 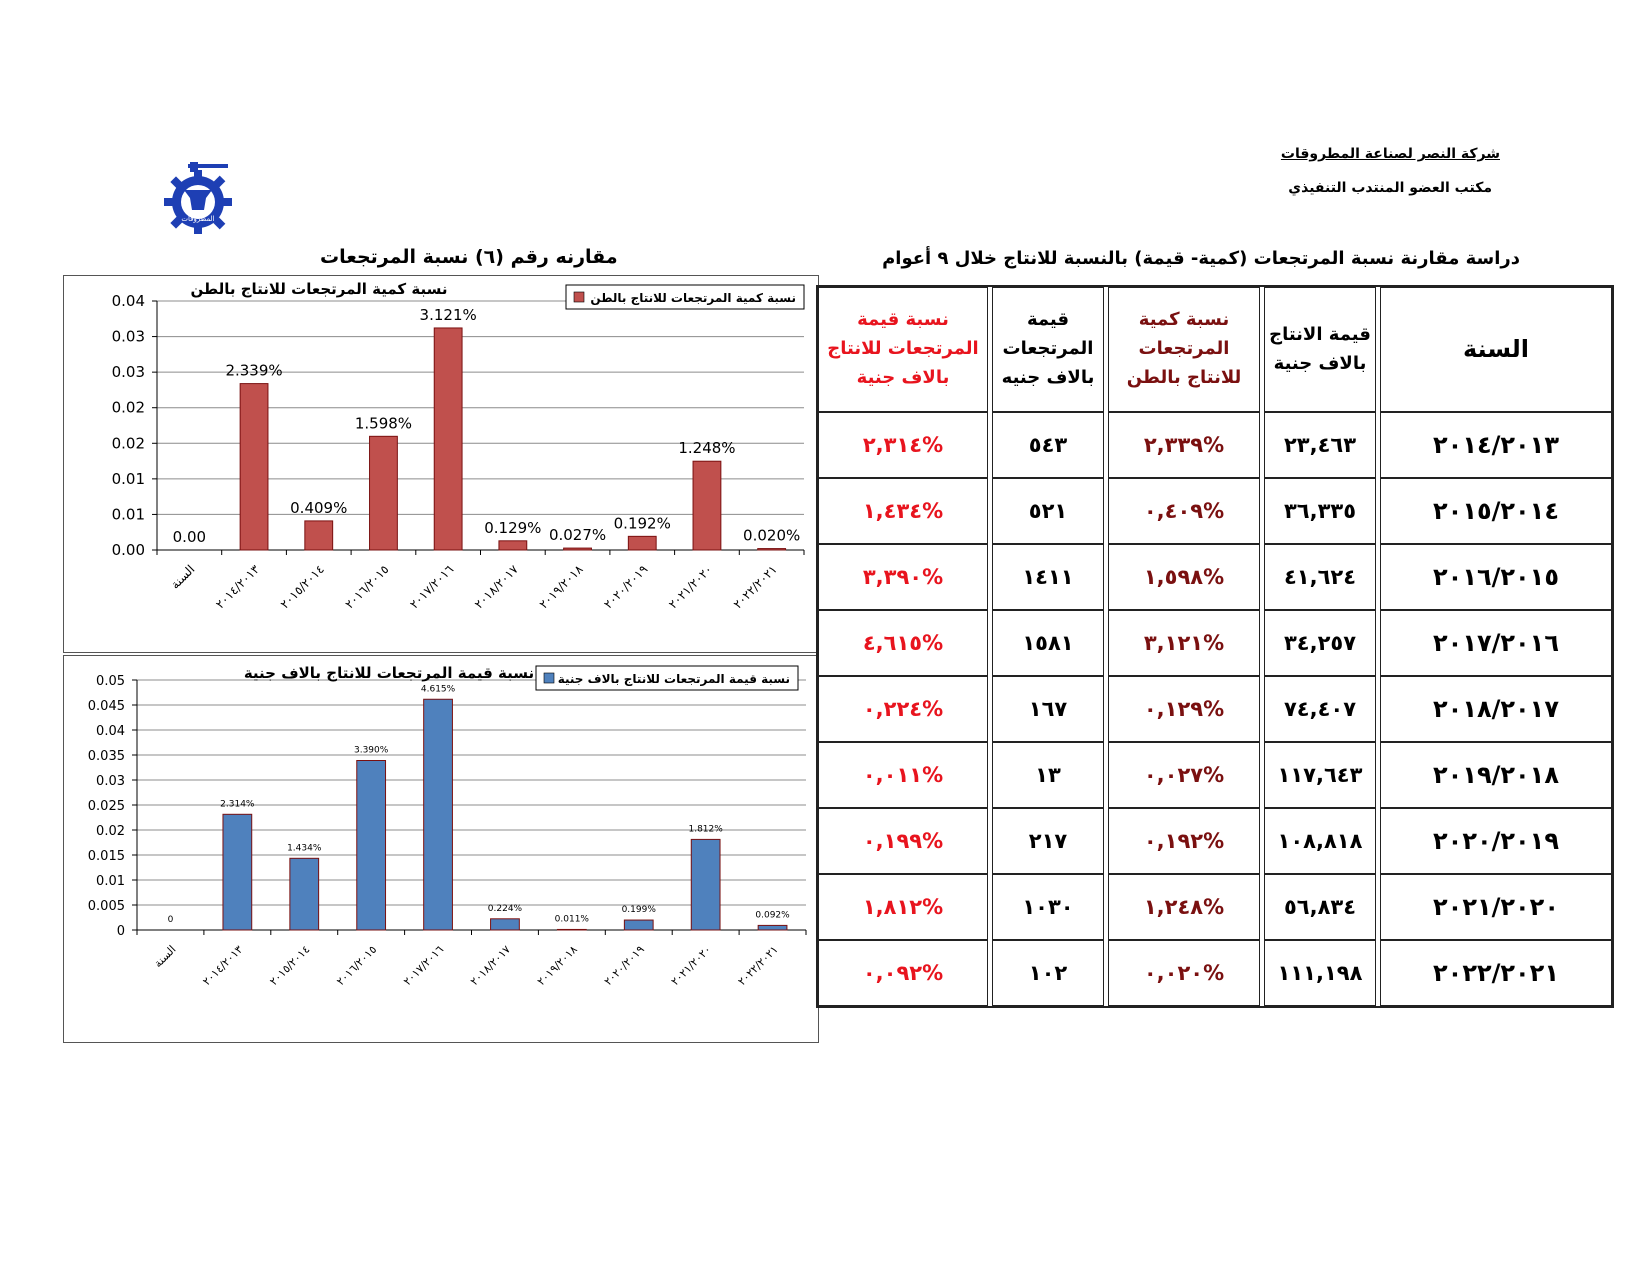 I want to click on cell-production: ١٠٨,٨١٨, so click(x=1320, y=841).